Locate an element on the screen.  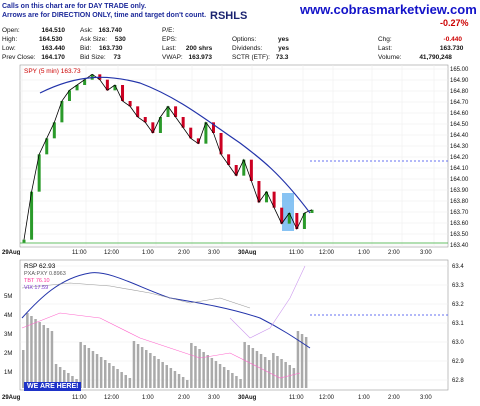
volume-tick-label: 3M is located at coordinates (8, 335).